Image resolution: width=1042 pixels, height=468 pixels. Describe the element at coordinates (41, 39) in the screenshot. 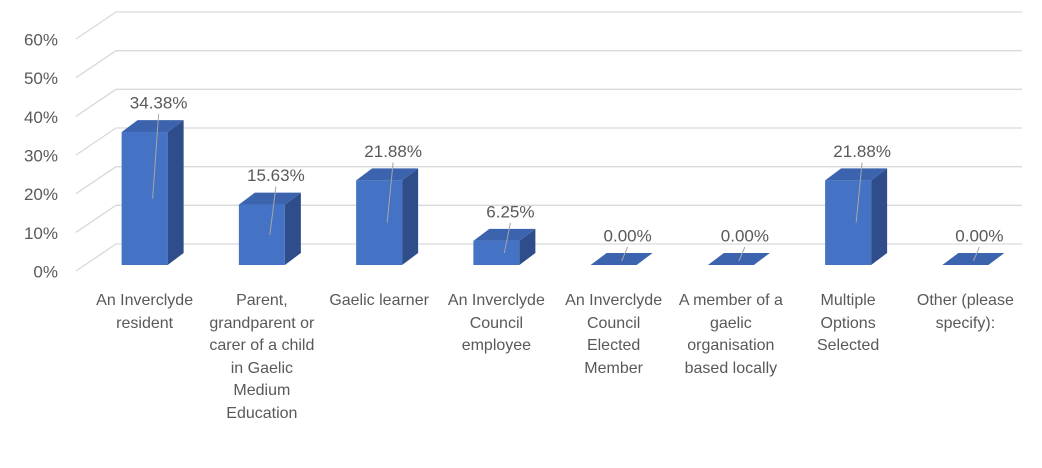

I see `y-tick-label: 60%` at that location.